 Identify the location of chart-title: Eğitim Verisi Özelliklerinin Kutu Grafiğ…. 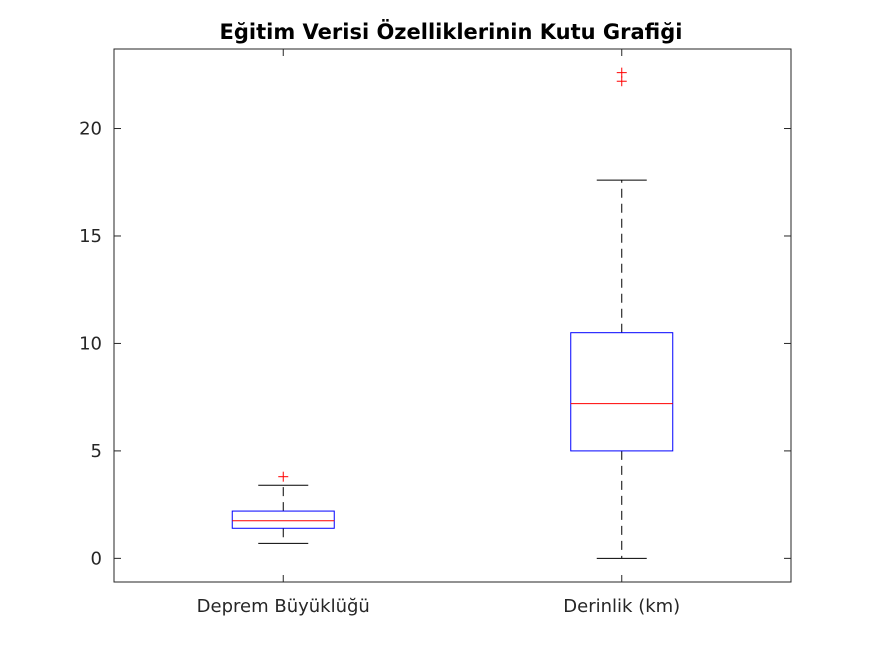
(451, 31).